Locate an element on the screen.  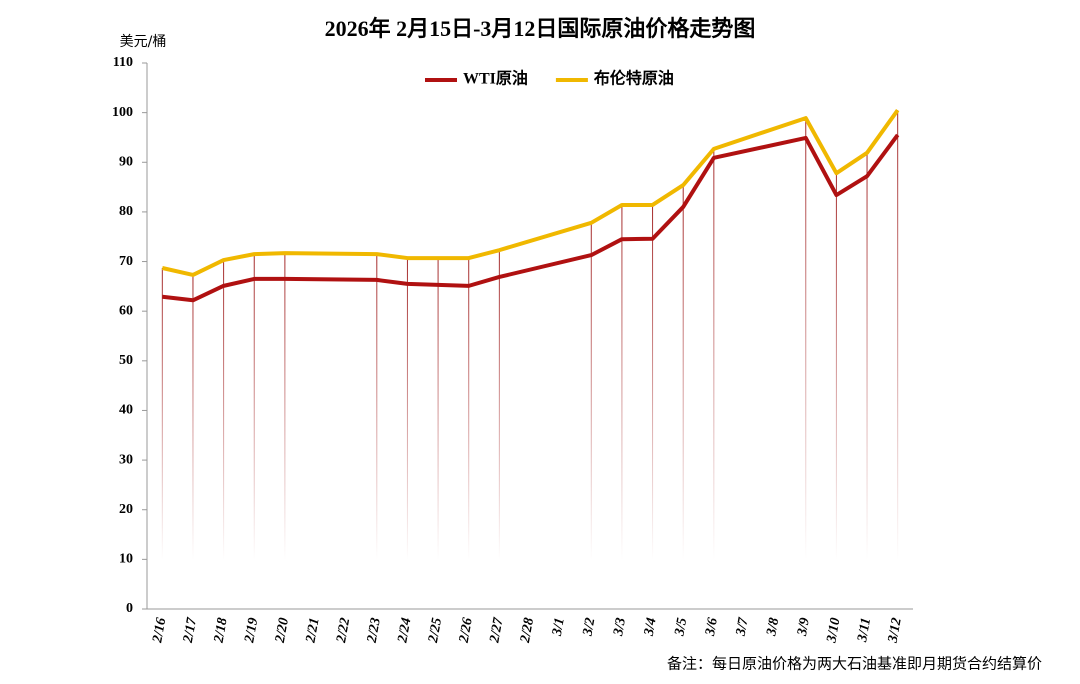
y-axis-label: 美元/桶 is located at coordinates (143, 42).